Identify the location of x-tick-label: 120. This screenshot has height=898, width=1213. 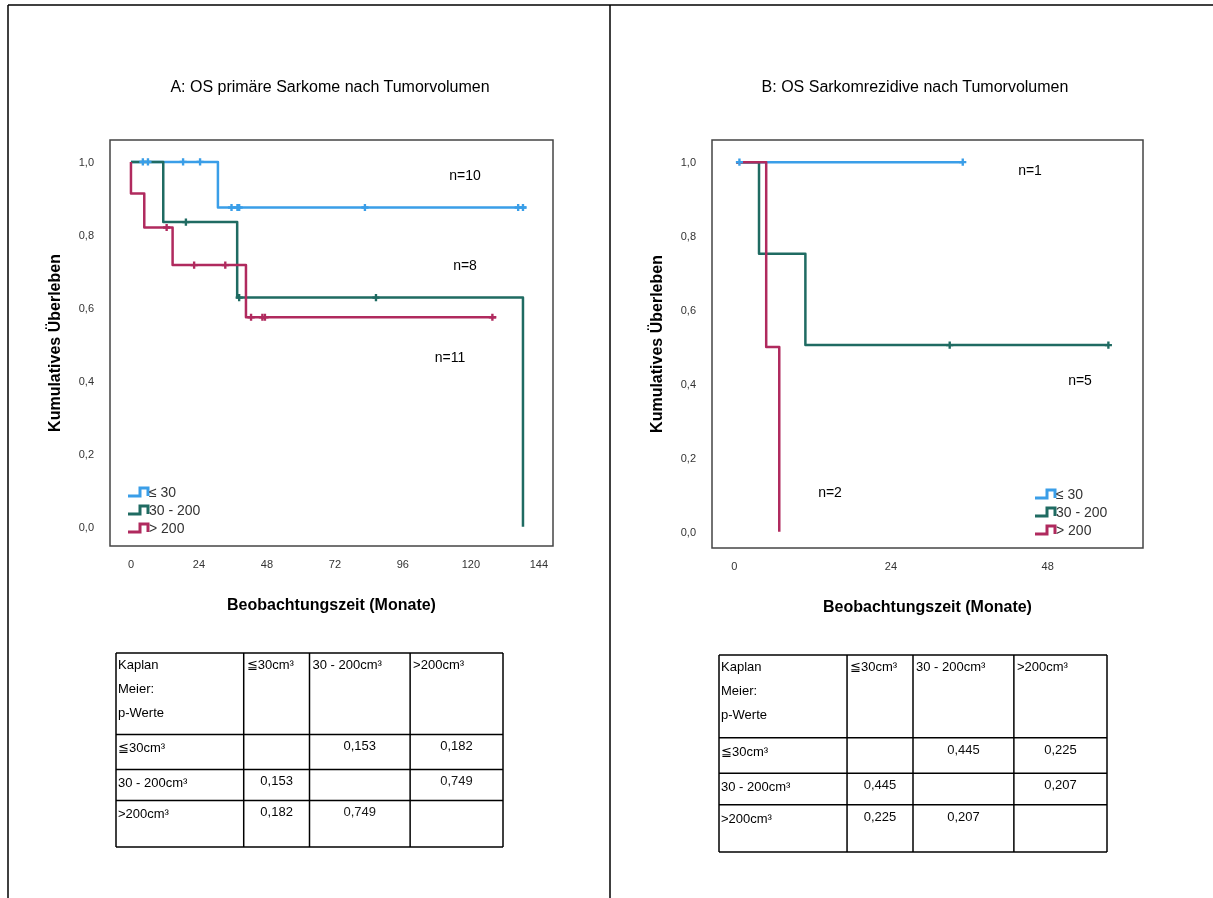
(471, 564).